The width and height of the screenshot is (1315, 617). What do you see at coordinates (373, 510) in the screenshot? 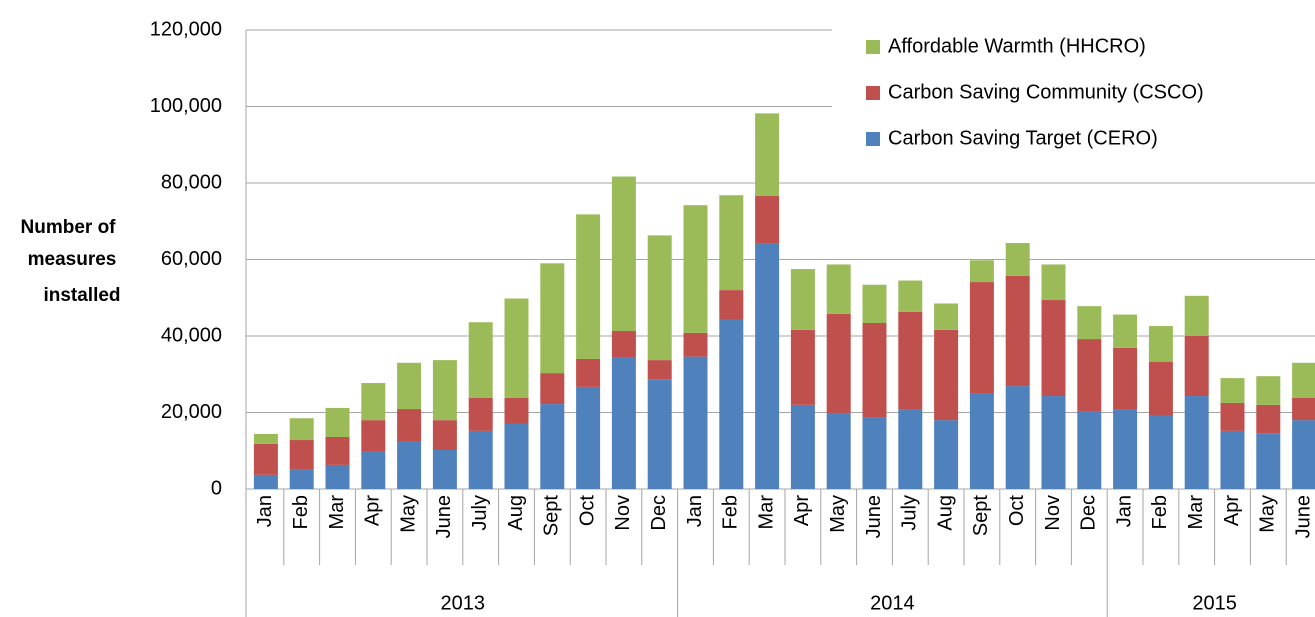
I see `x-tick-label: Apr` at bounding box center [373, 510].